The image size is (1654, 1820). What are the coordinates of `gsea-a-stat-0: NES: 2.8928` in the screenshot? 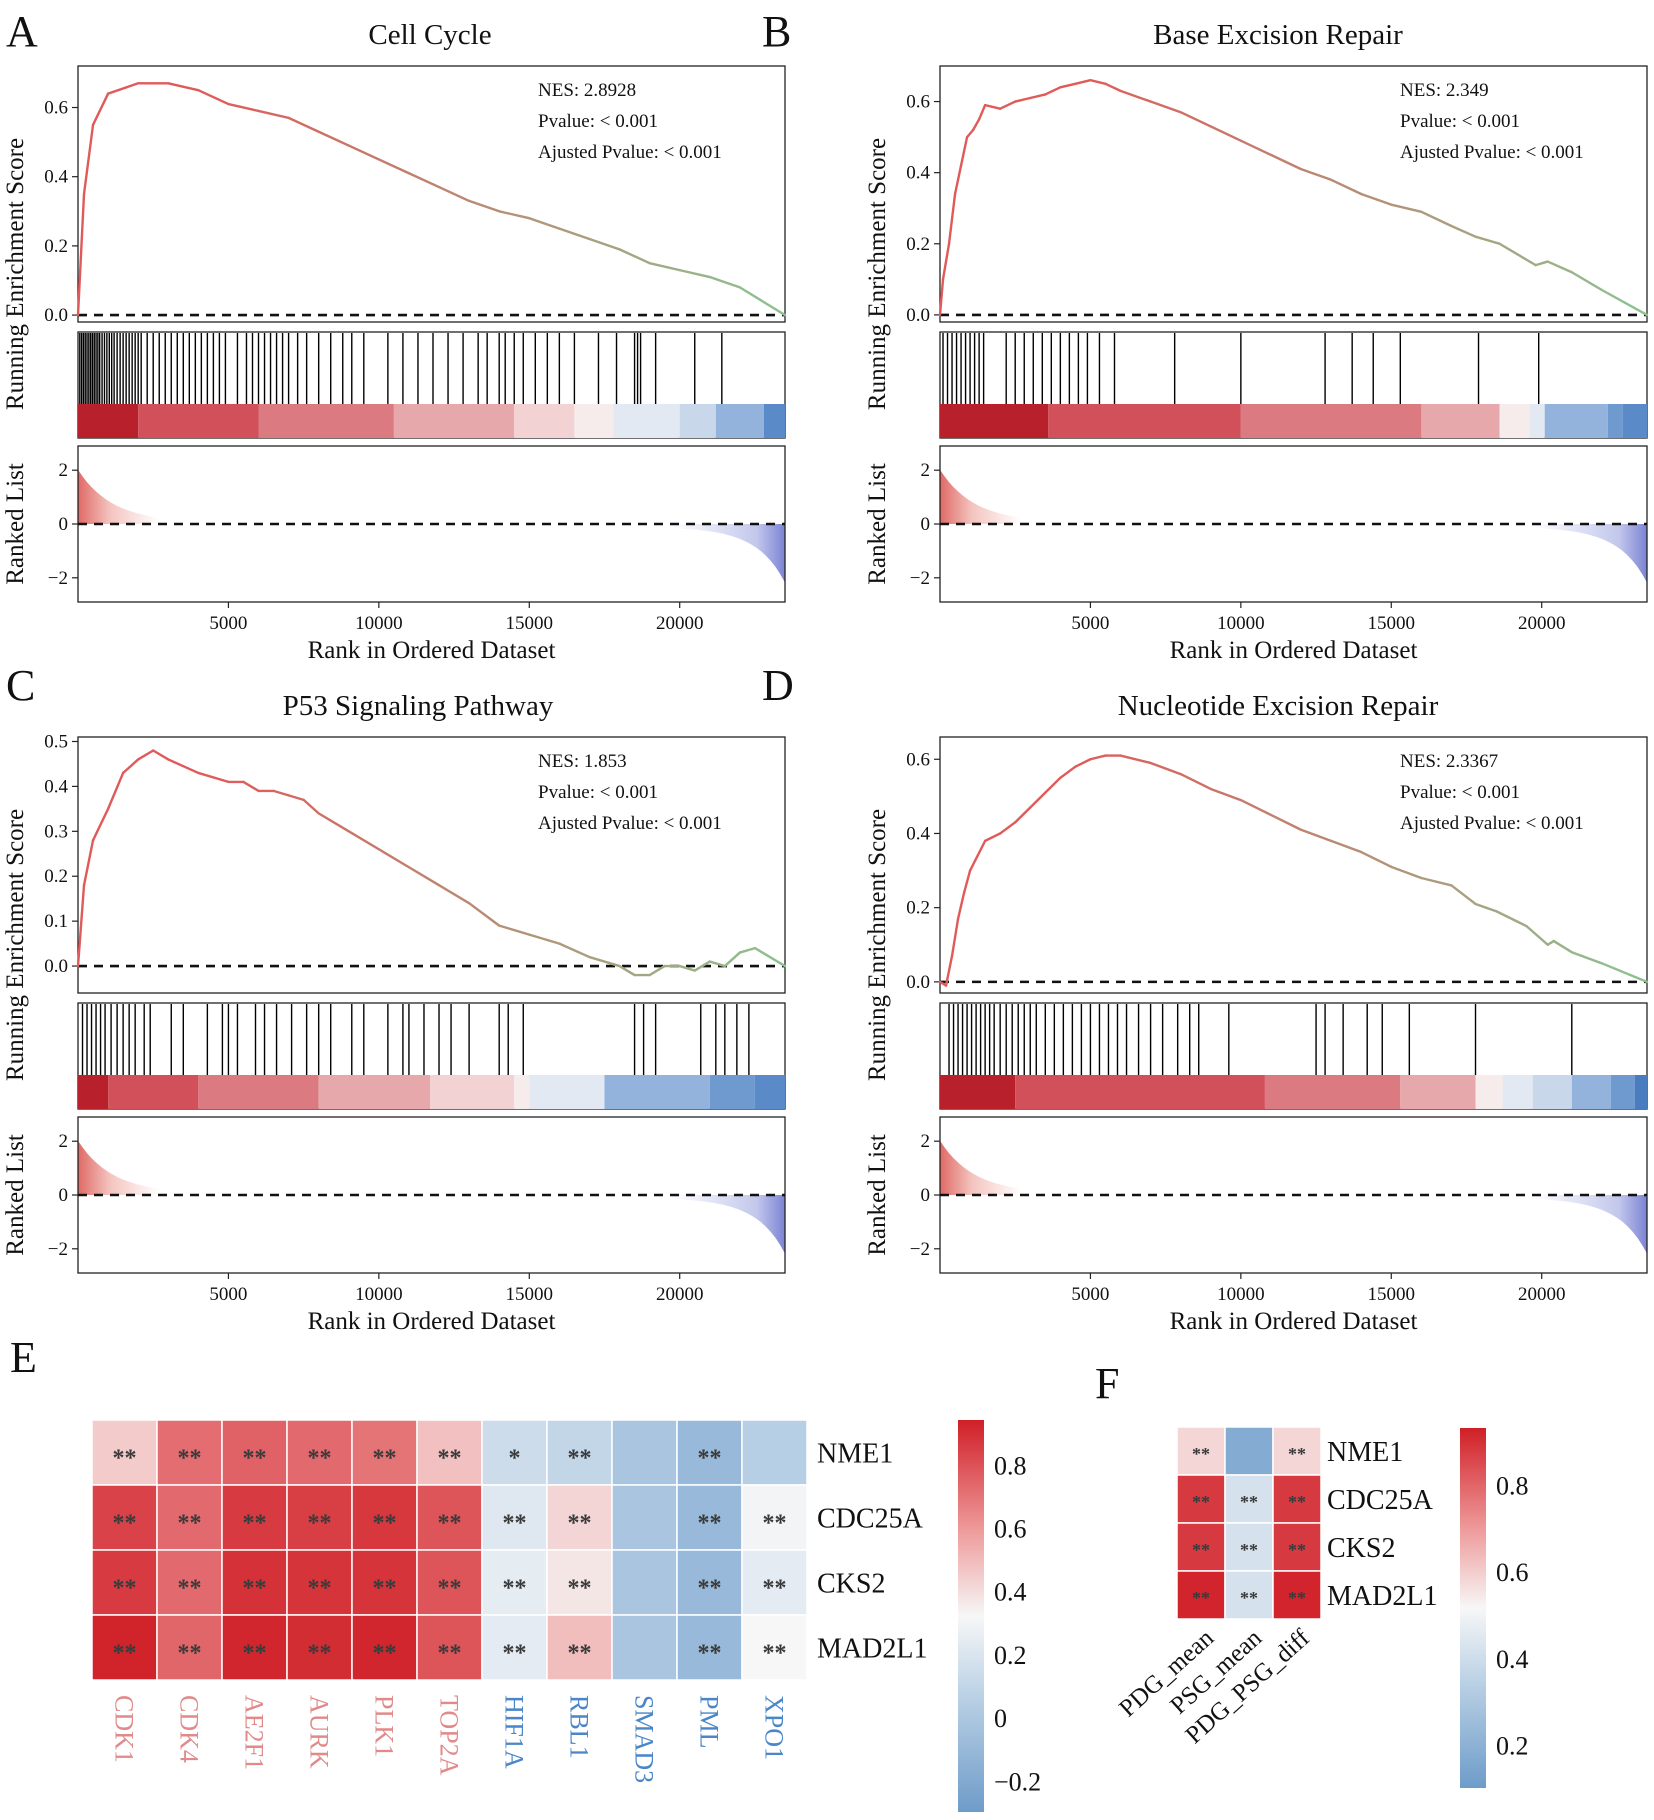 It's located at (587, 90).